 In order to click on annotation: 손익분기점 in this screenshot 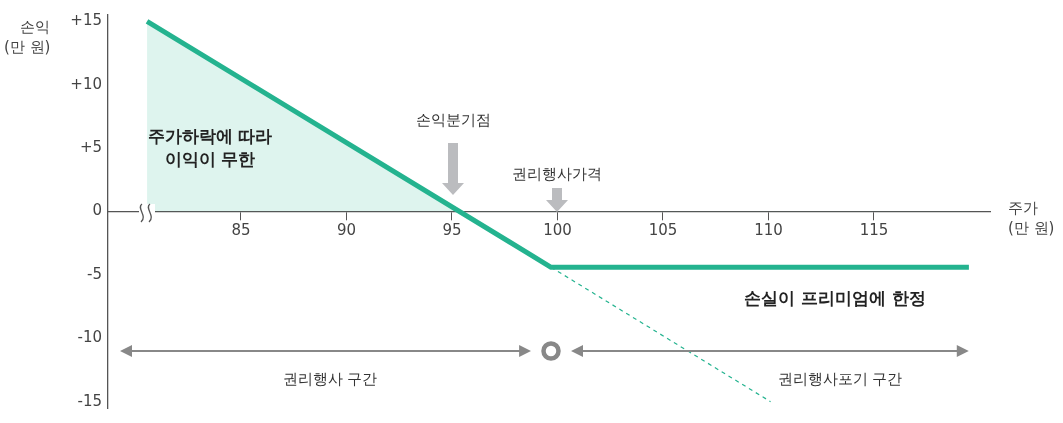, I will do `click(453, 120)`.